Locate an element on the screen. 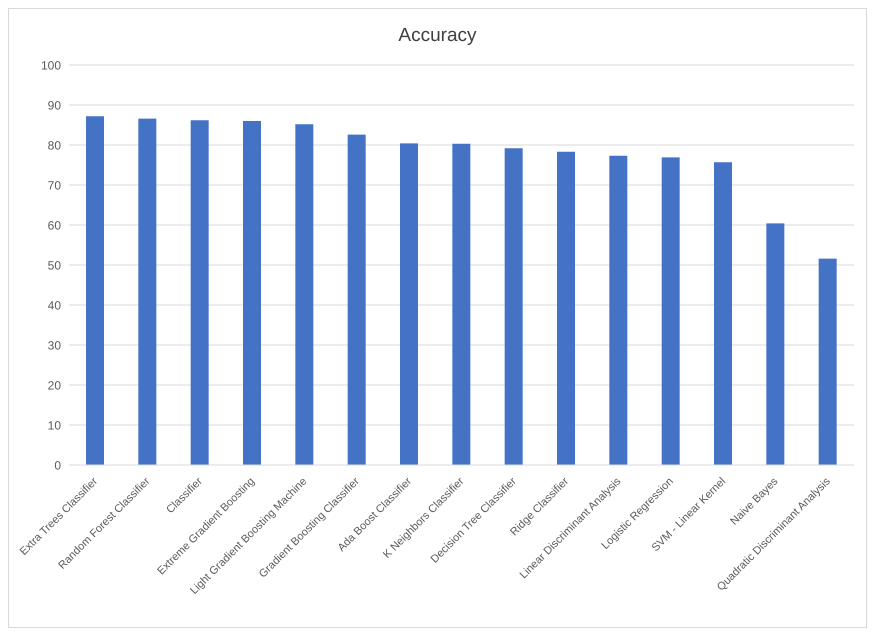  y-tick-label: 30 is located at coordinates (55, 345).